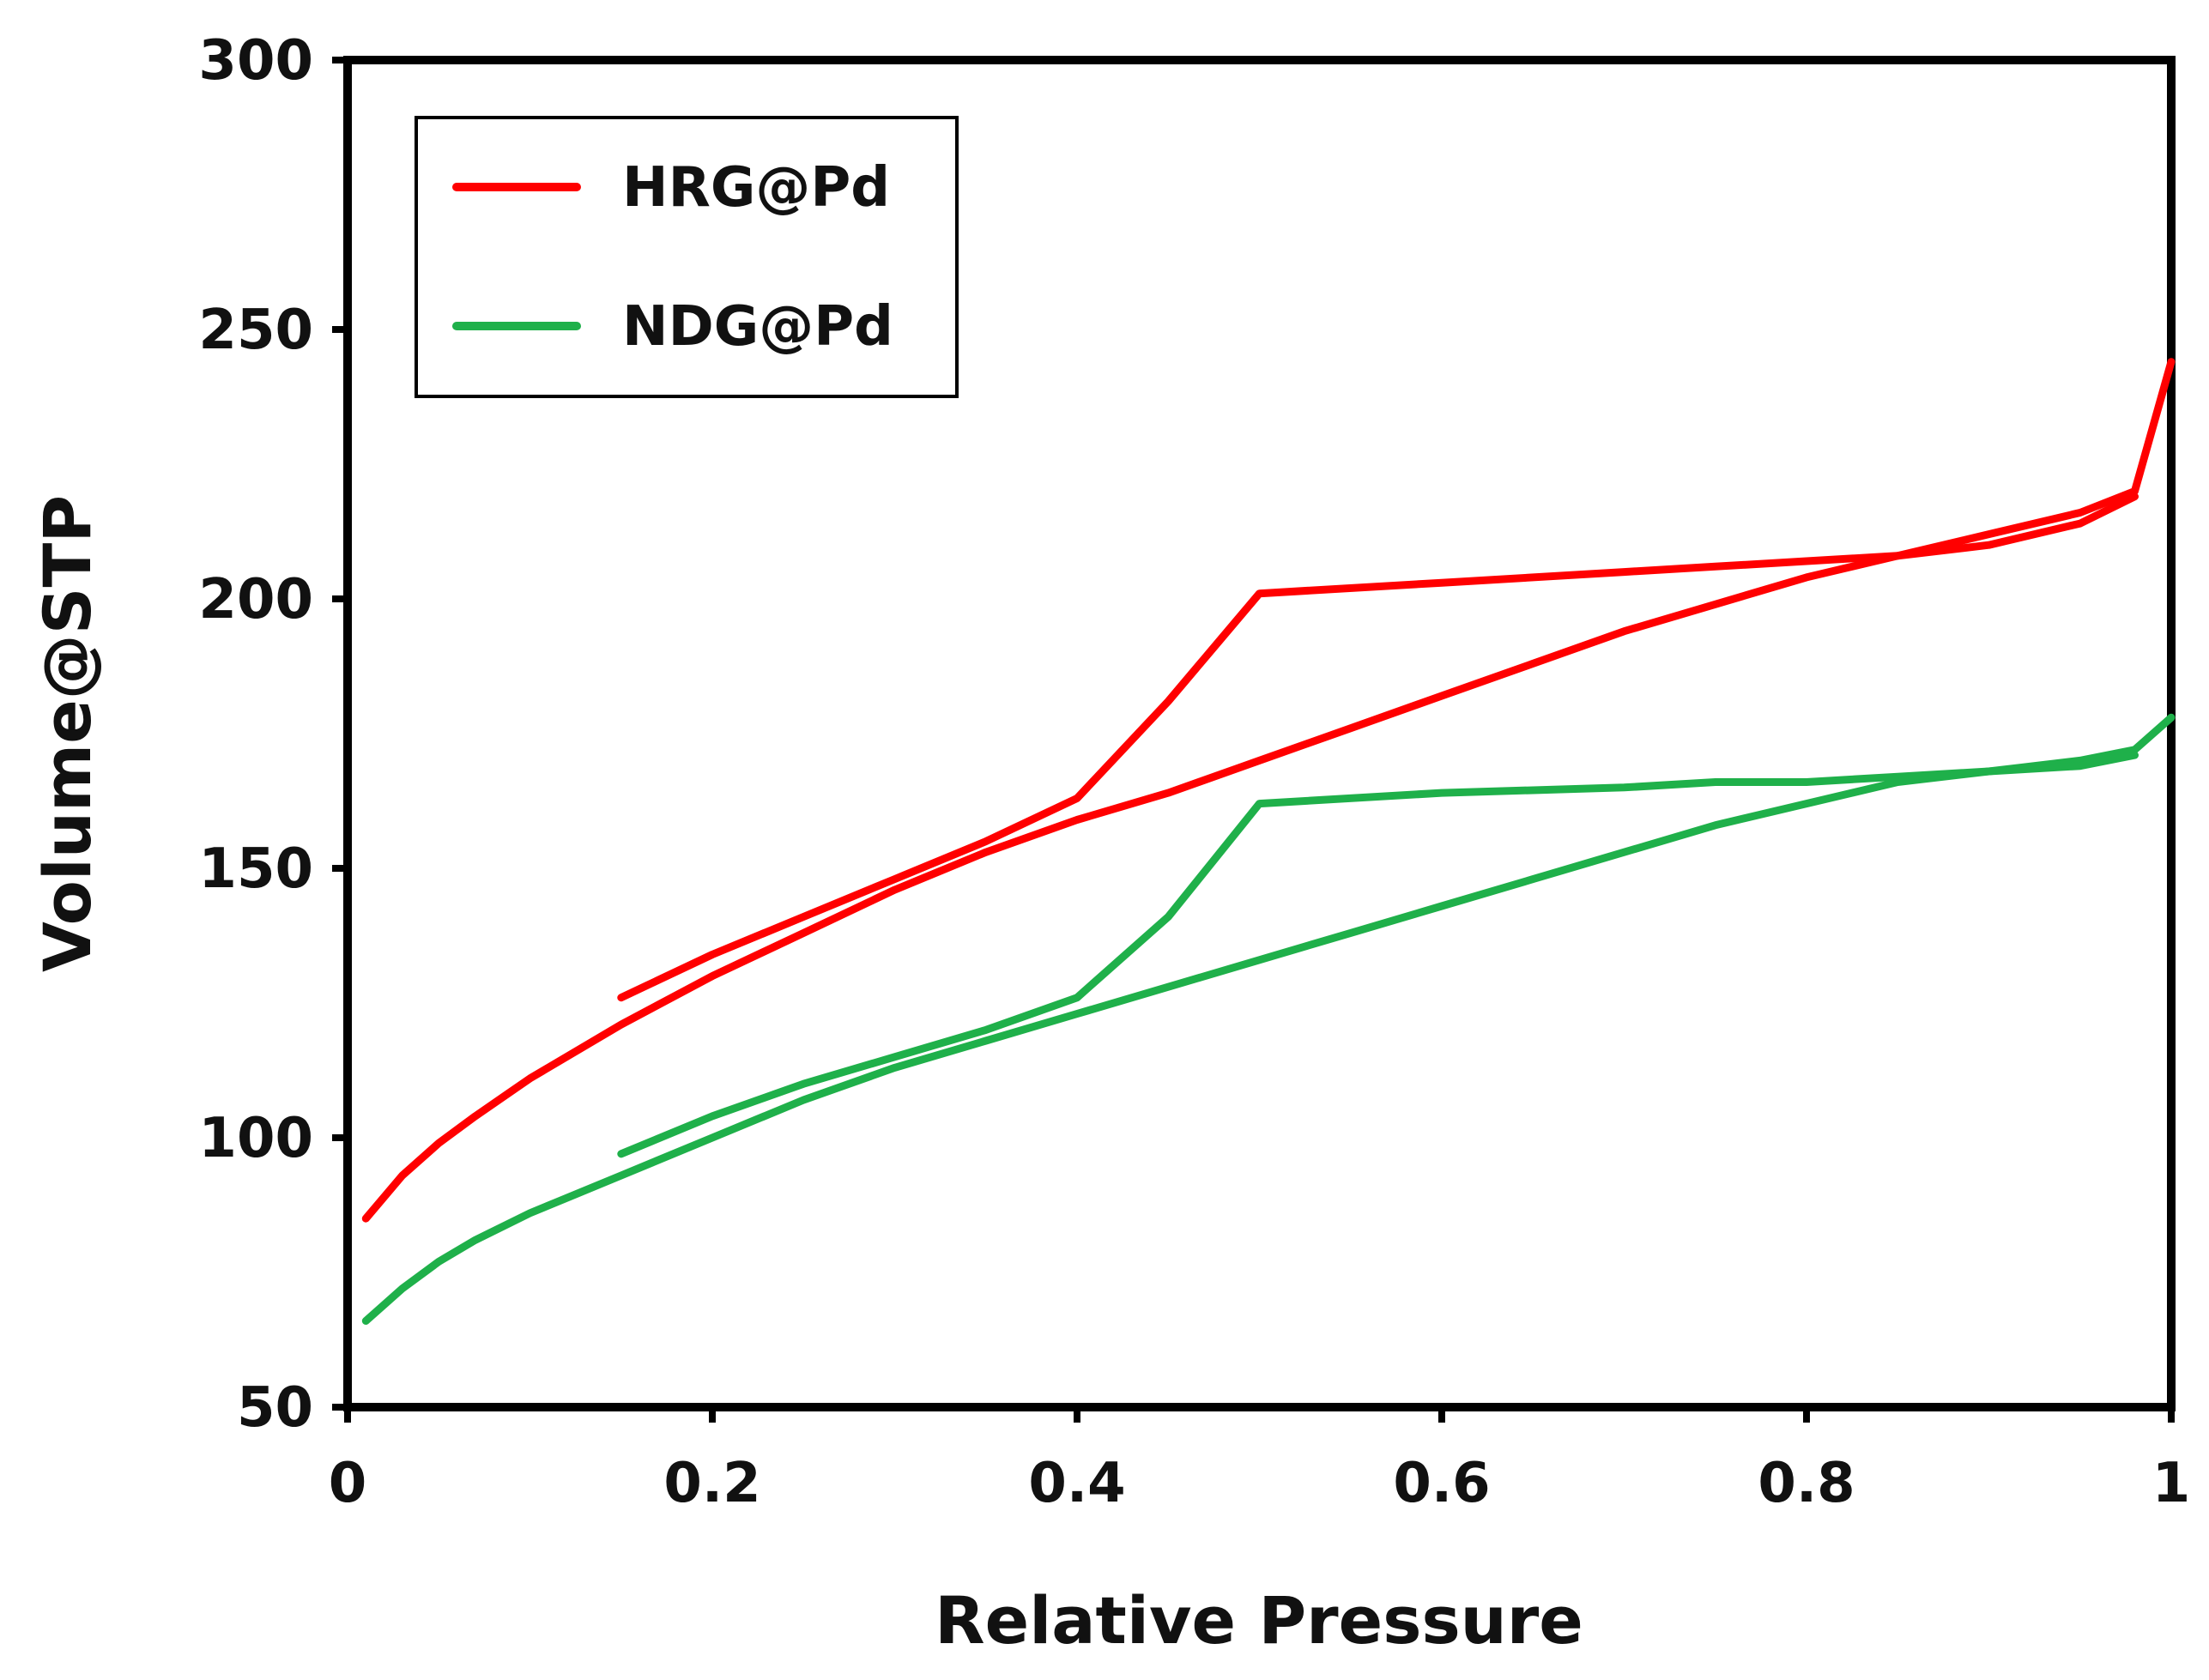 This screenshot has height=1680, width=2209. Describe the element at coordinates (1441, 1483) in the screenshot. I see `x-tick-label: 0.6` at that location.